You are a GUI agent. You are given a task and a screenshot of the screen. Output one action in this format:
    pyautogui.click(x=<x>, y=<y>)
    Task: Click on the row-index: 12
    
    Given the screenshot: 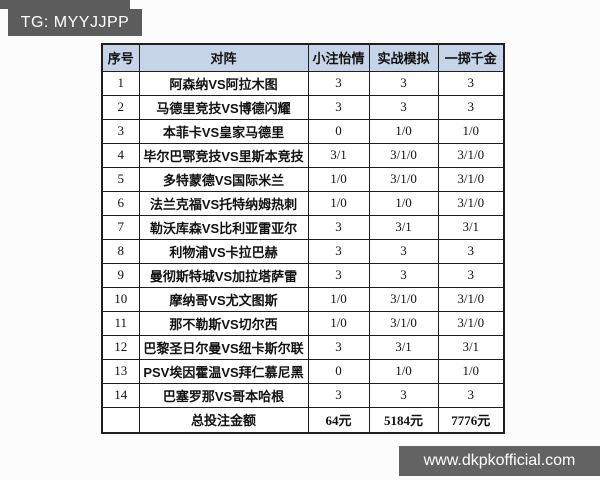 What is the action you would take?
    pyautogui.click(x=120, y=347)
    